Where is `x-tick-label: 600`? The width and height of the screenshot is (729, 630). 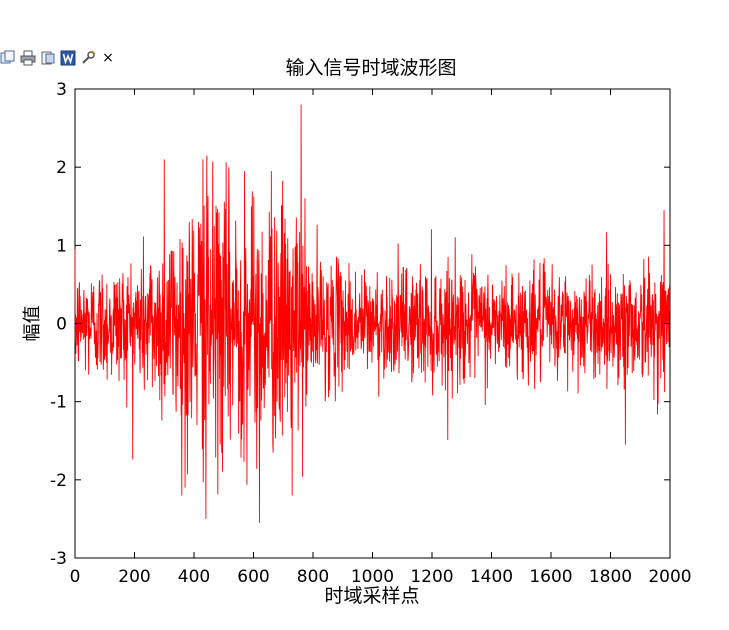 x-tick-label: 600 is located at coordinates (253, 577).